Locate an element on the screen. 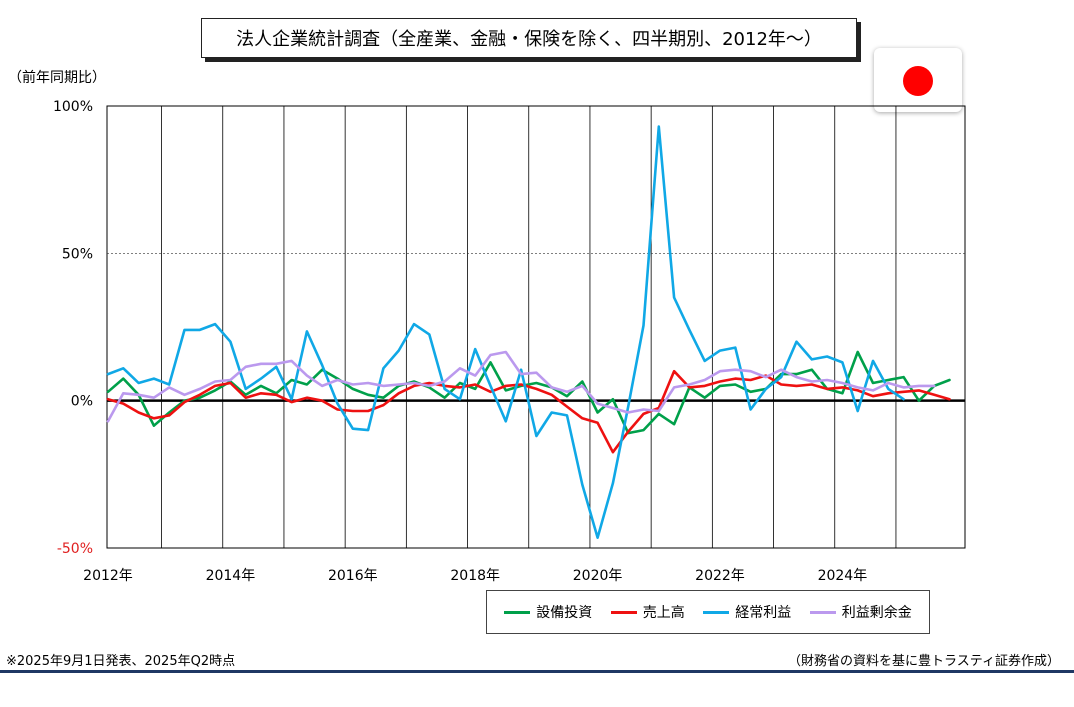  legend-label-sales: 売上高 is located at coordinates (663, 613).